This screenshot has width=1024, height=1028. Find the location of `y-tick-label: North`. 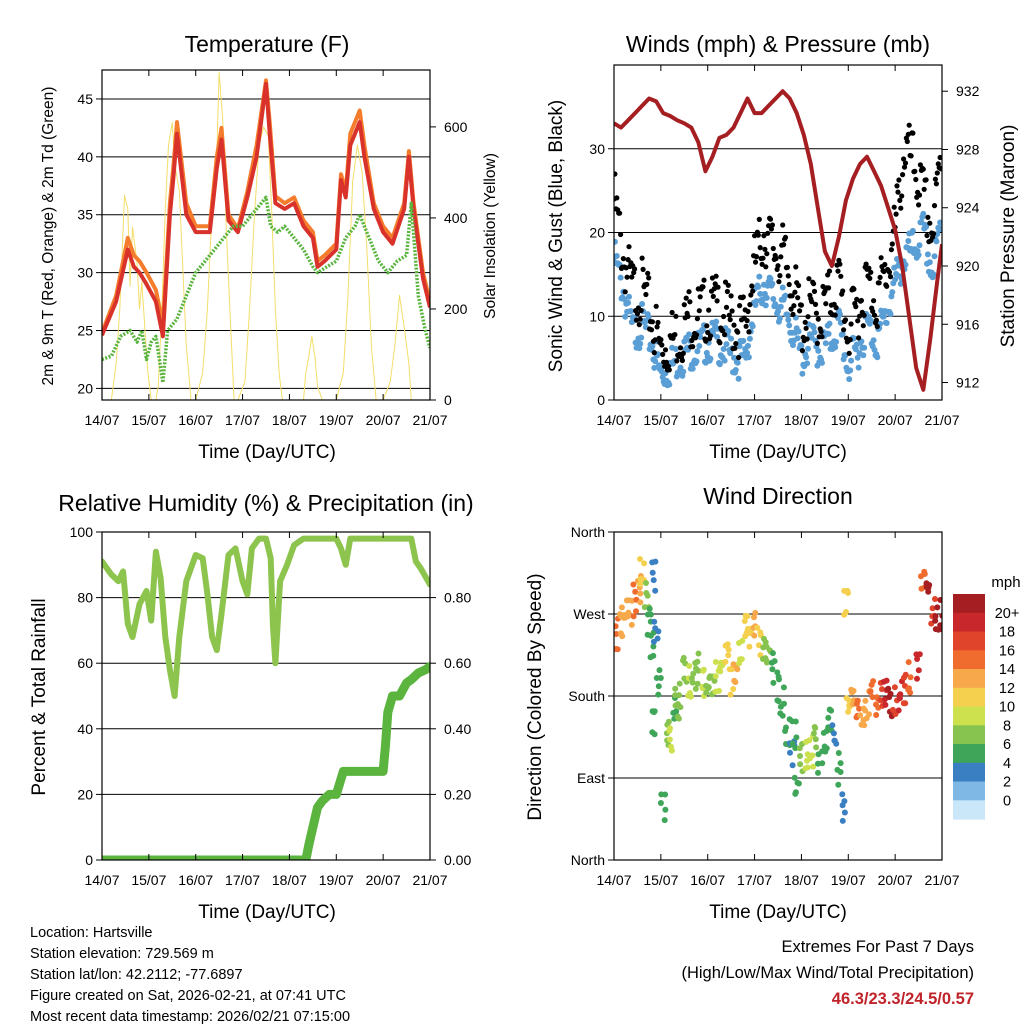

y-tick-label: North is located at coordinates (588, 860).